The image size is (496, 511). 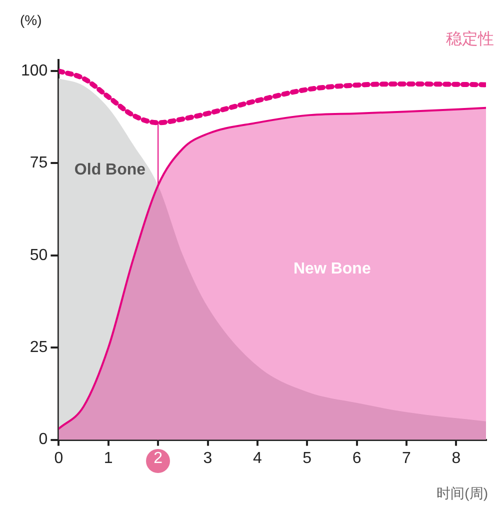 What do you see at coordinates (31, 20) in the screenshot?
I see `y-axis-title: (%)` at bounding box center [31, 20].